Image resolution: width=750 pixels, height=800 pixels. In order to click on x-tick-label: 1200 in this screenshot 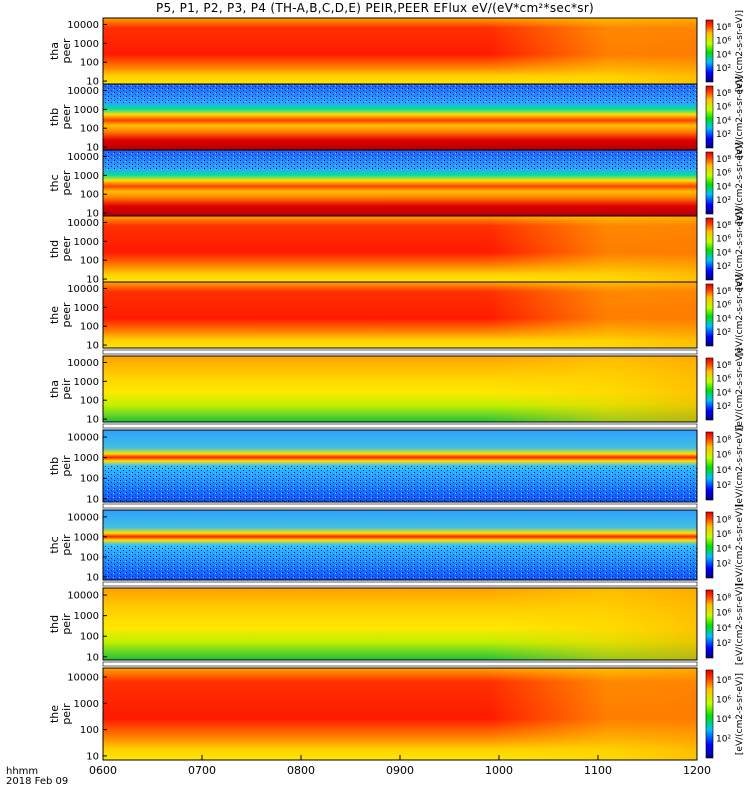, I will do `click(697, 770)`.